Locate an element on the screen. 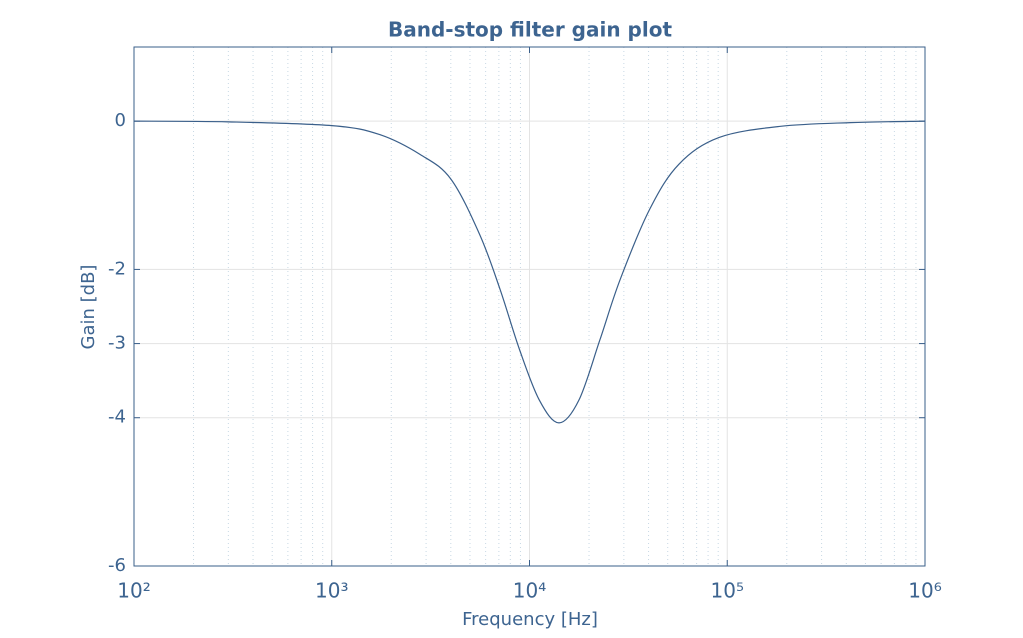 The width and height of the screenshot is (1023, 638). chart-title: Band-stop filter gain plot is located at coordinates (530, 30).